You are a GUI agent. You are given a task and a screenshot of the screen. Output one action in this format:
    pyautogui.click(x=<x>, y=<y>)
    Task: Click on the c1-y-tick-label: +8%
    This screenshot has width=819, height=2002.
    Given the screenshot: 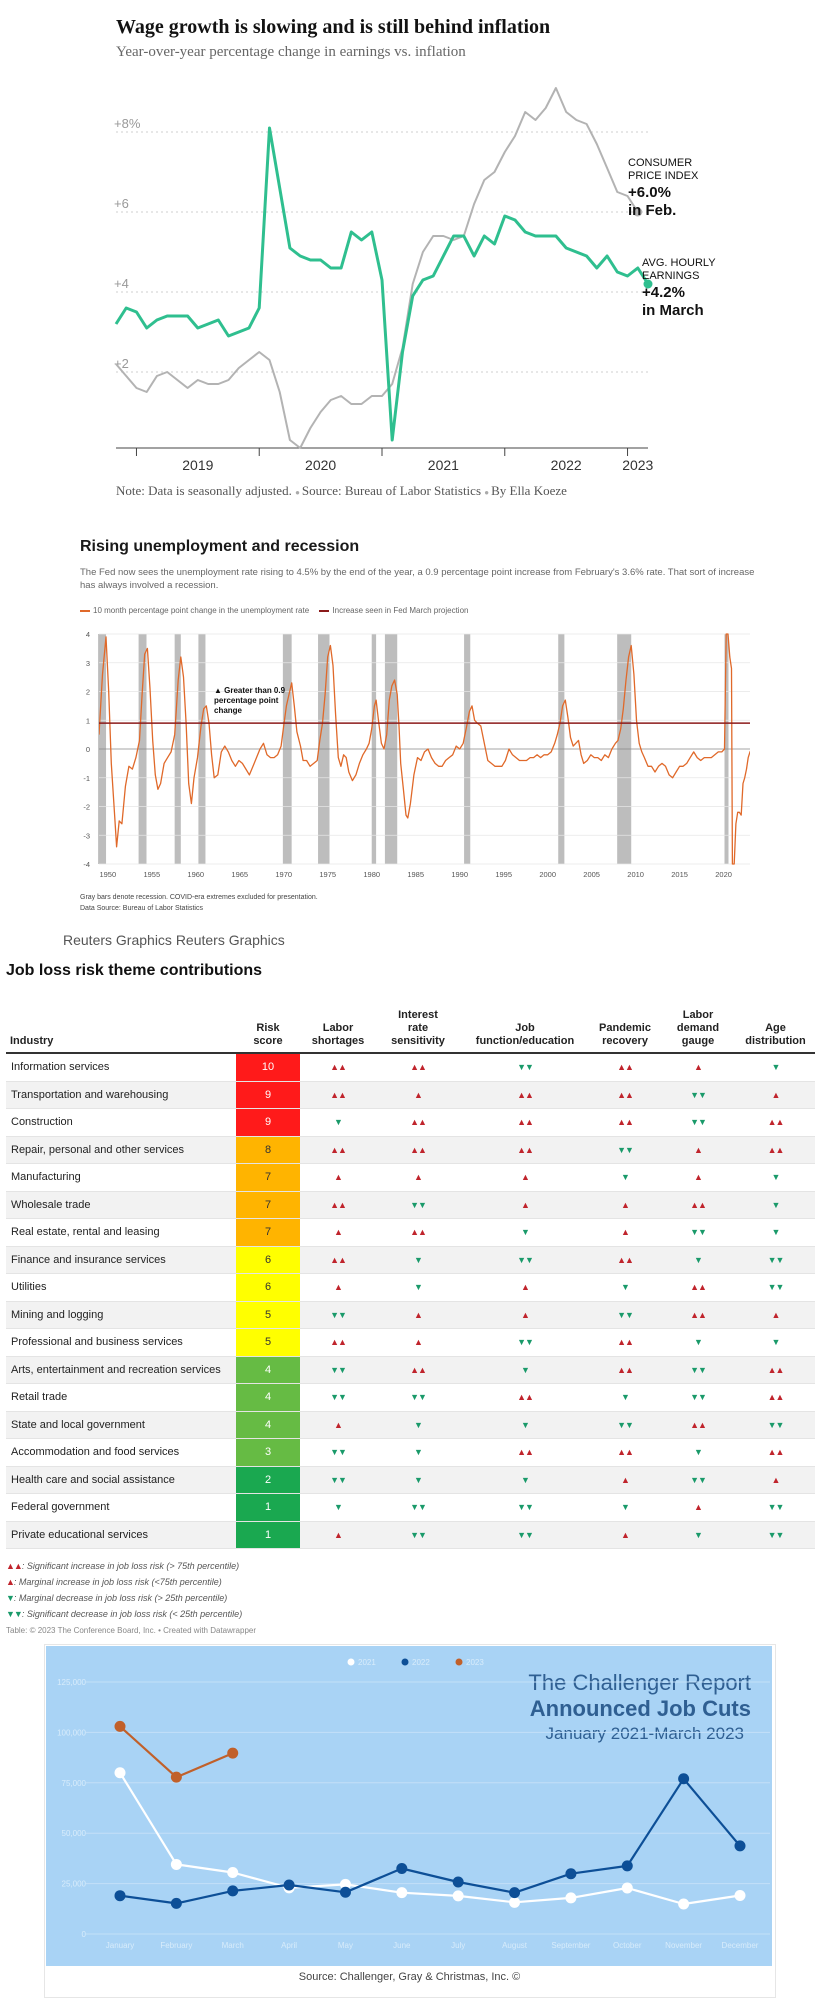 What is the action you would take?
    pyautogui.click(x=127, y=123)
    